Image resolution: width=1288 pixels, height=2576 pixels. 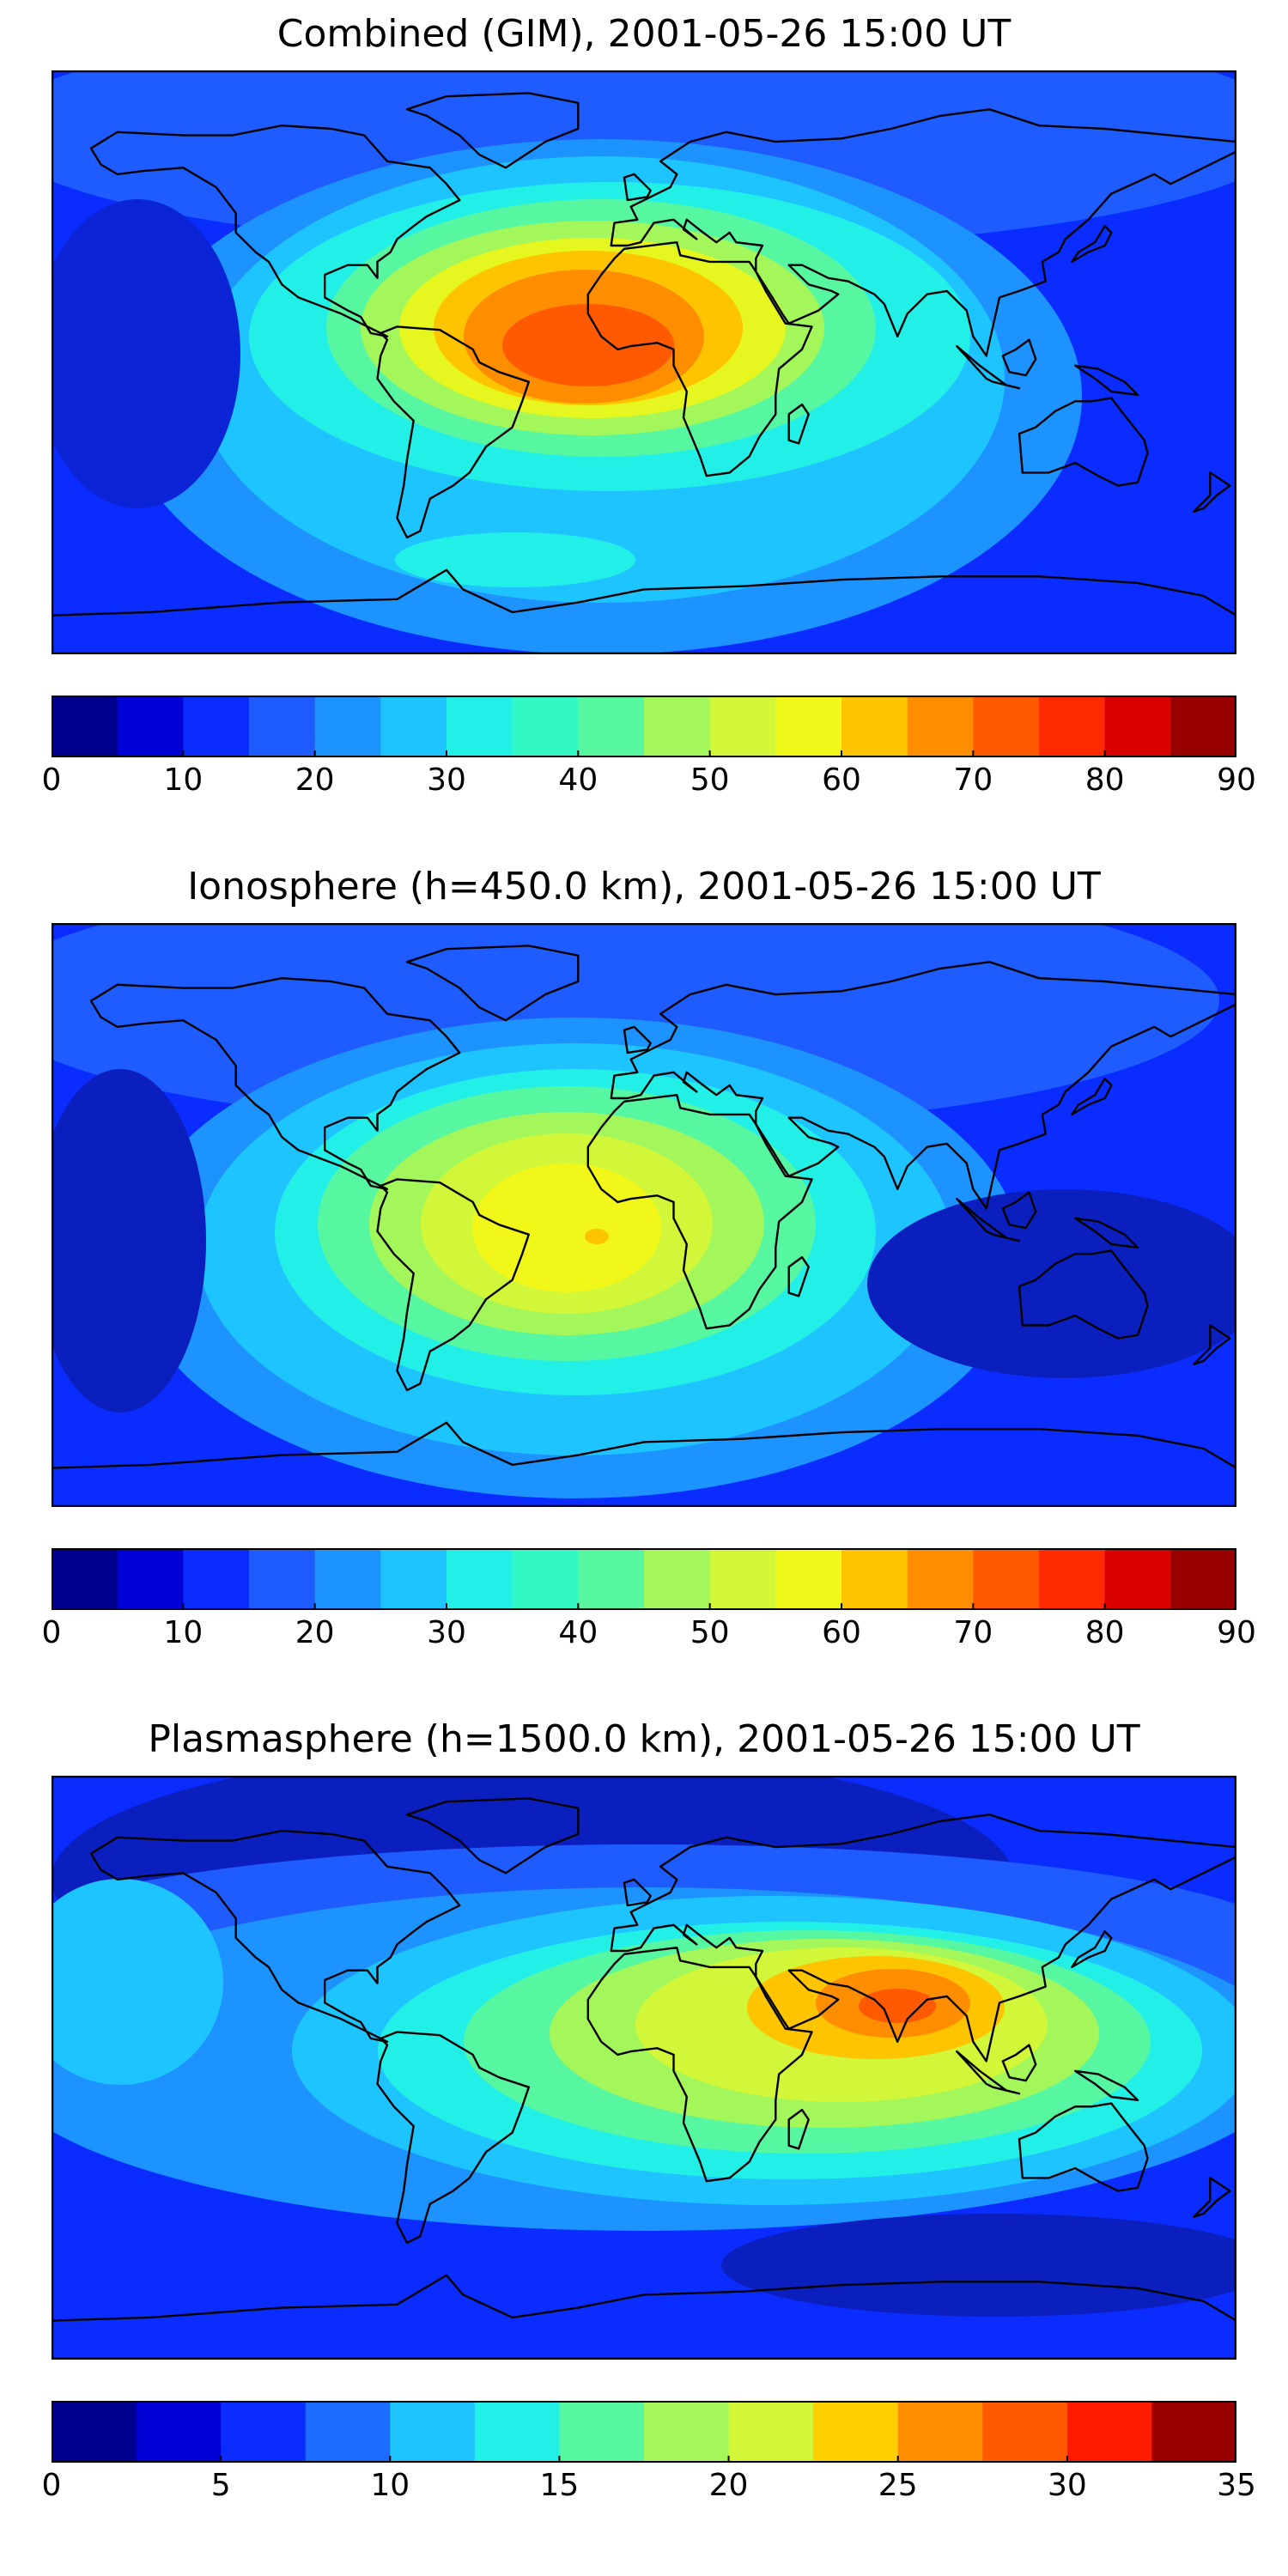 I want to click on contour-pacific-patch, so click(x=137, y=1982).